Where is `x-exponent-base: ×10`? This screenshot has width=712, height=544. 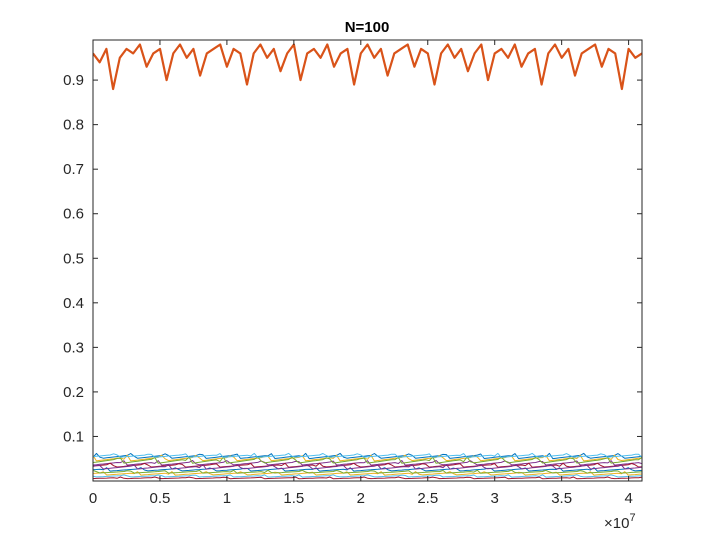
x-exponent-base: ×10 is located at coordinates (616, 523).